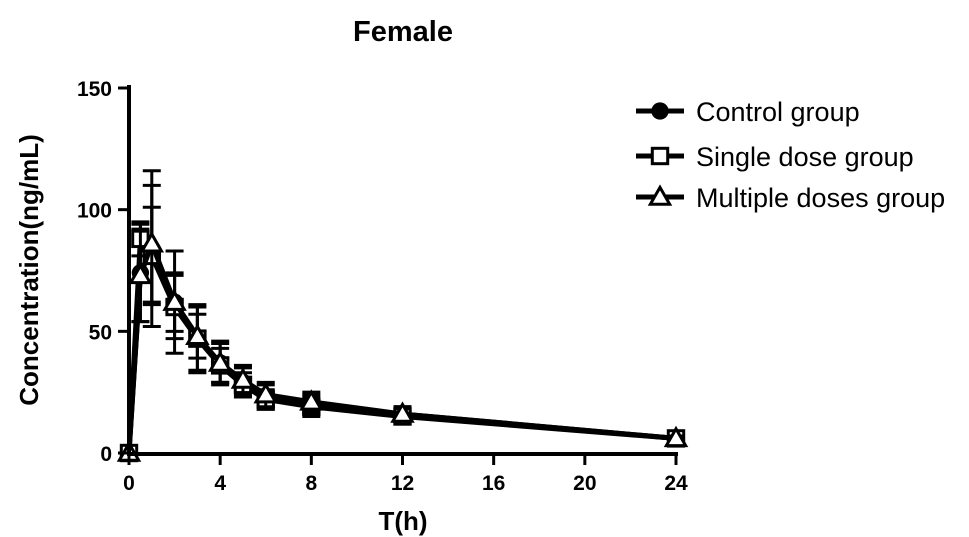  I want to click on legend-item: Multiple doses group, so click(790, 198).